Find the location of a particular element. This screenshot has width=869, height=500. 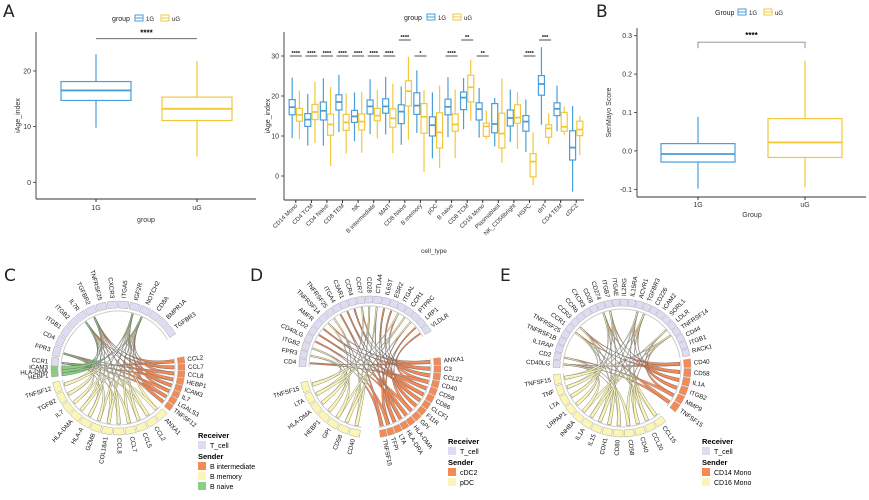

sender-pdc-label: LTA is located at coordinates (299, 402).